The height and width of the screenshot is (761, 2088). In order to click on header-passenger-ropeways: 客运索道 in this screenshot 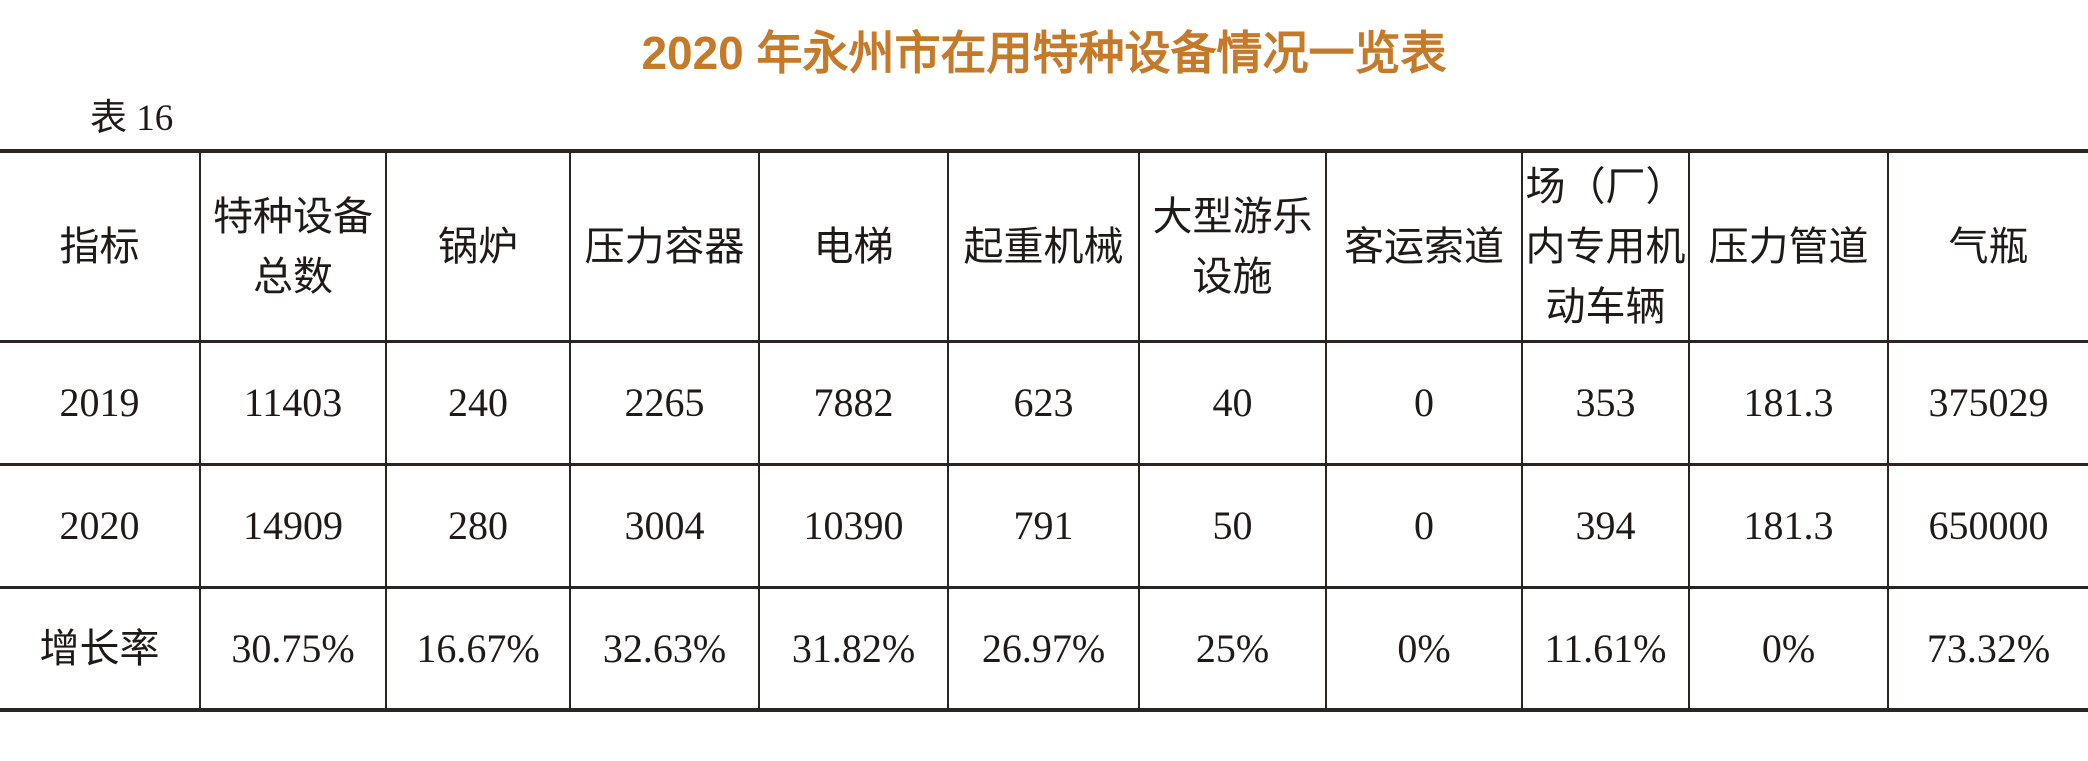, I will do `click(1423, 246)`.